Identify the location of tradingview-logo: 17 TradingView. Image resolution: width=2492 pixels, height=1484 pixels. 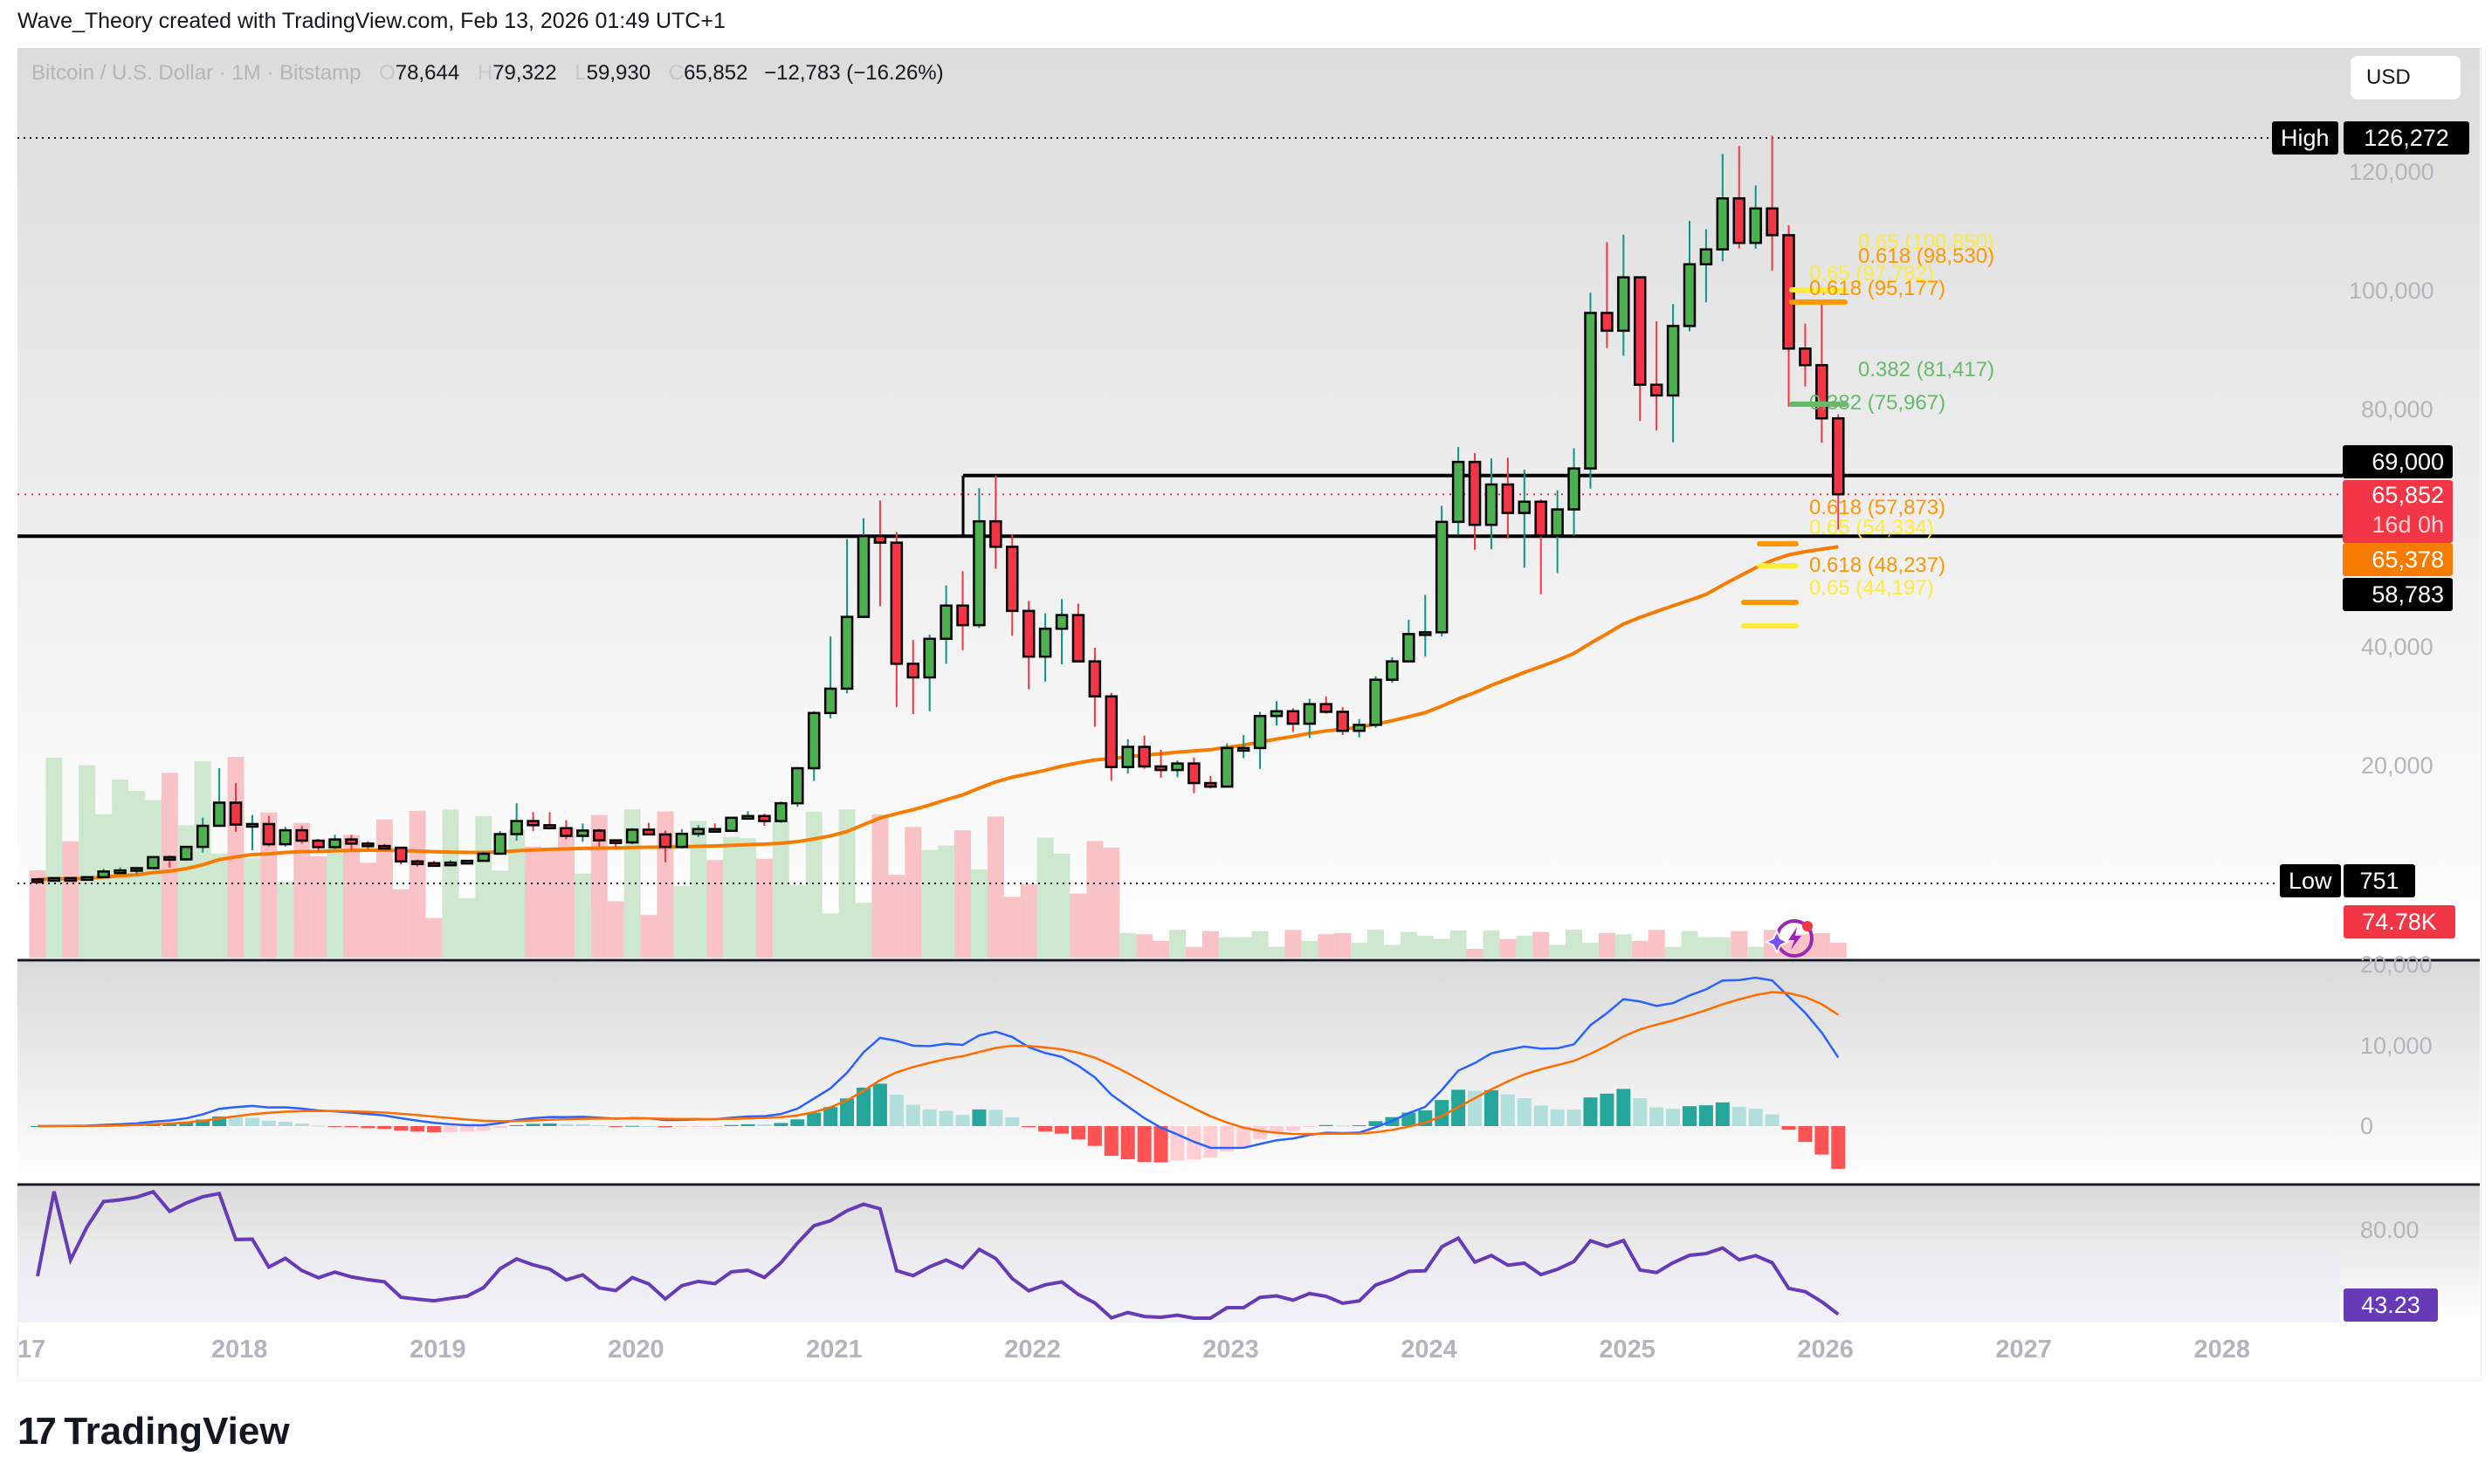
(154, 1432).